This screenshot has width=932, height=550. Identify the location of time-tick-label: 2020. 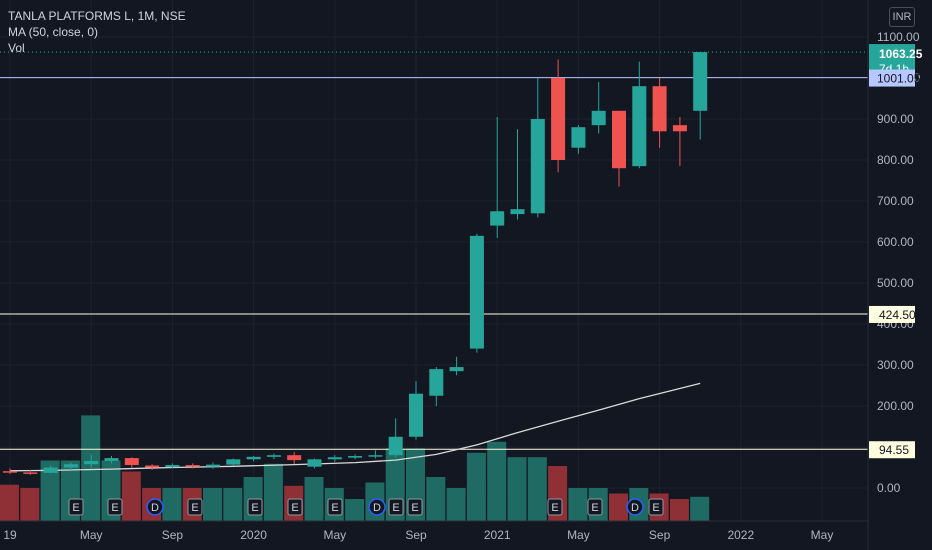
(253, 535).